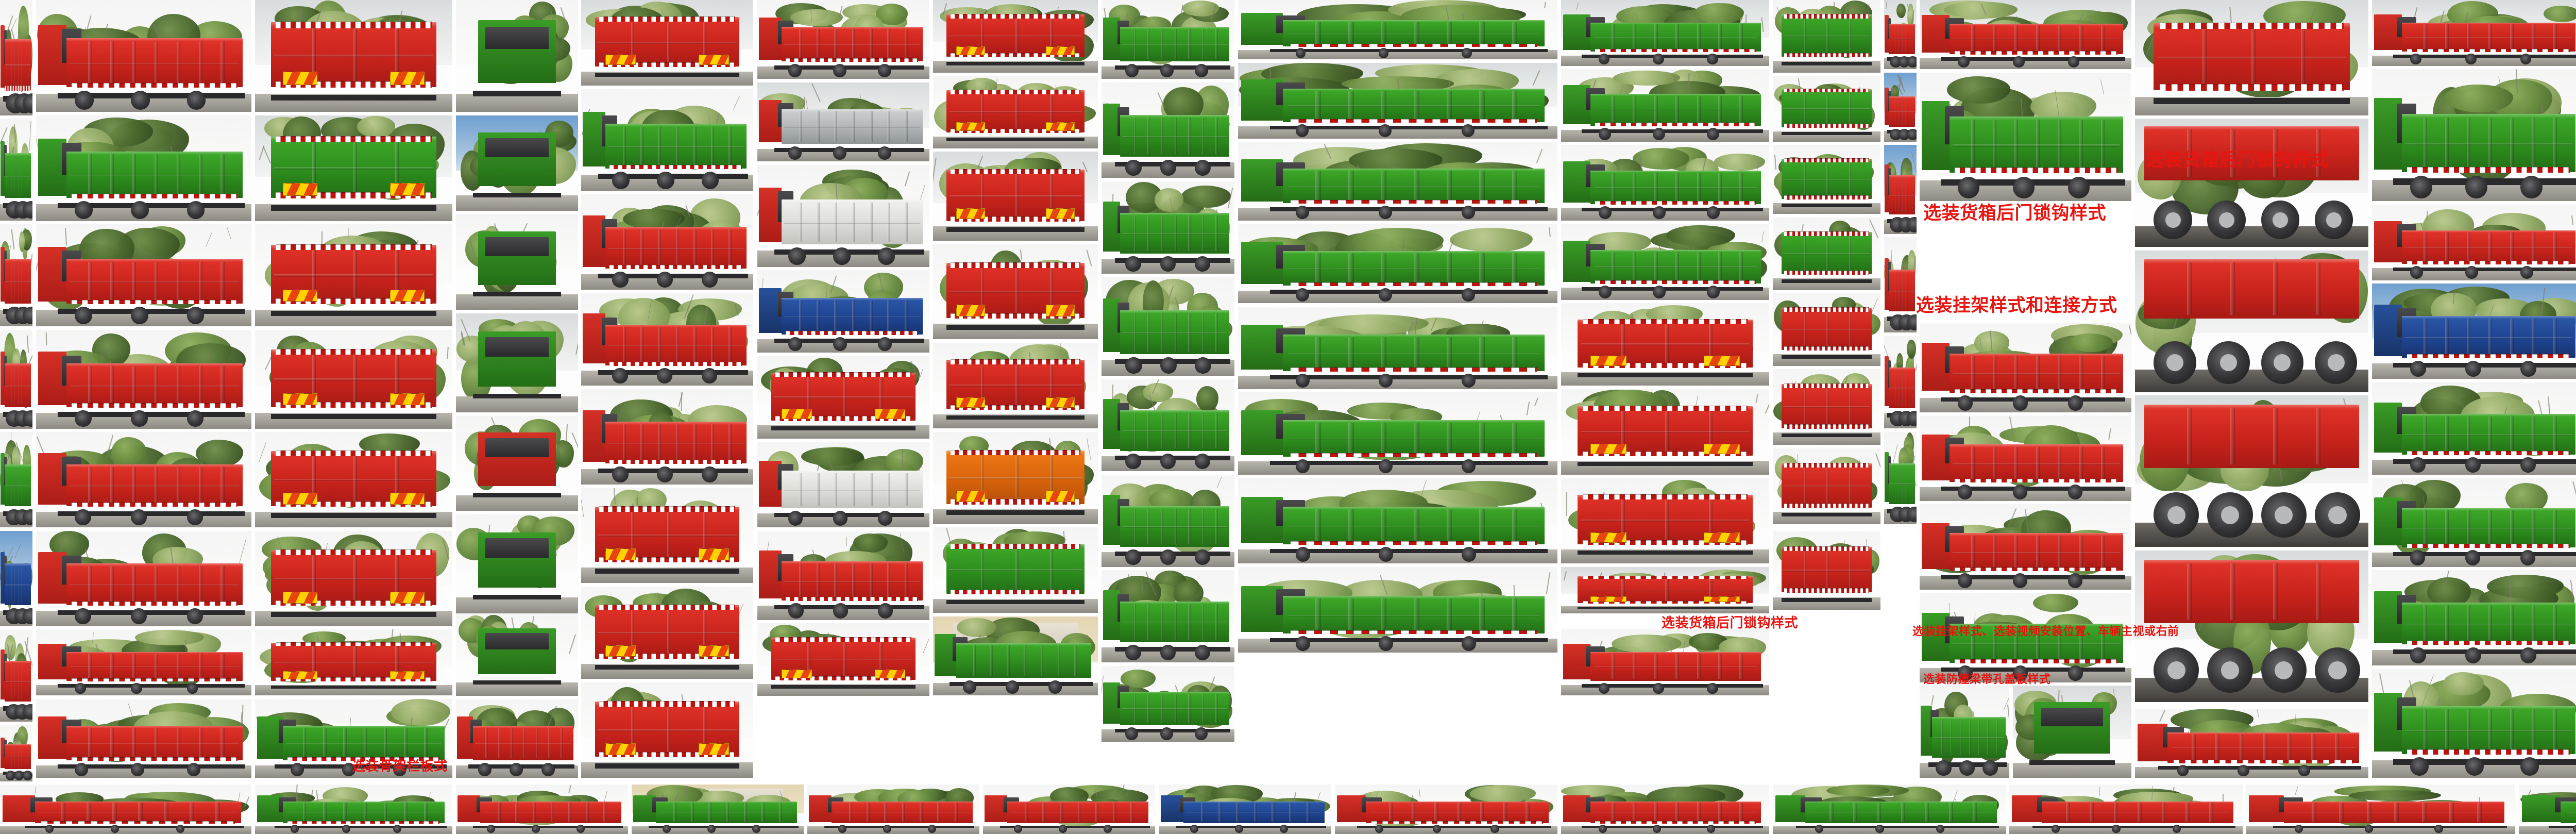 The height and width of the screenshot is (834, 2576). What do you see at coordinates (1397, 54) in the screenshot?
I see `ground-plane` at bounding box center [1397, 54].